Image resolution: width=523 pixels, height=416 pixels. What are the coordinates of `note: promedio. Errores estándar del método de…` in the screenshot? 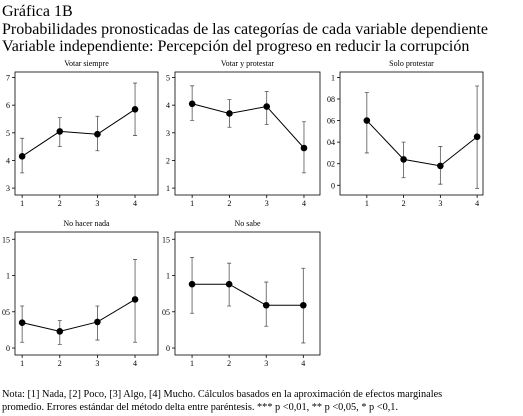 It's located at (200, 407).